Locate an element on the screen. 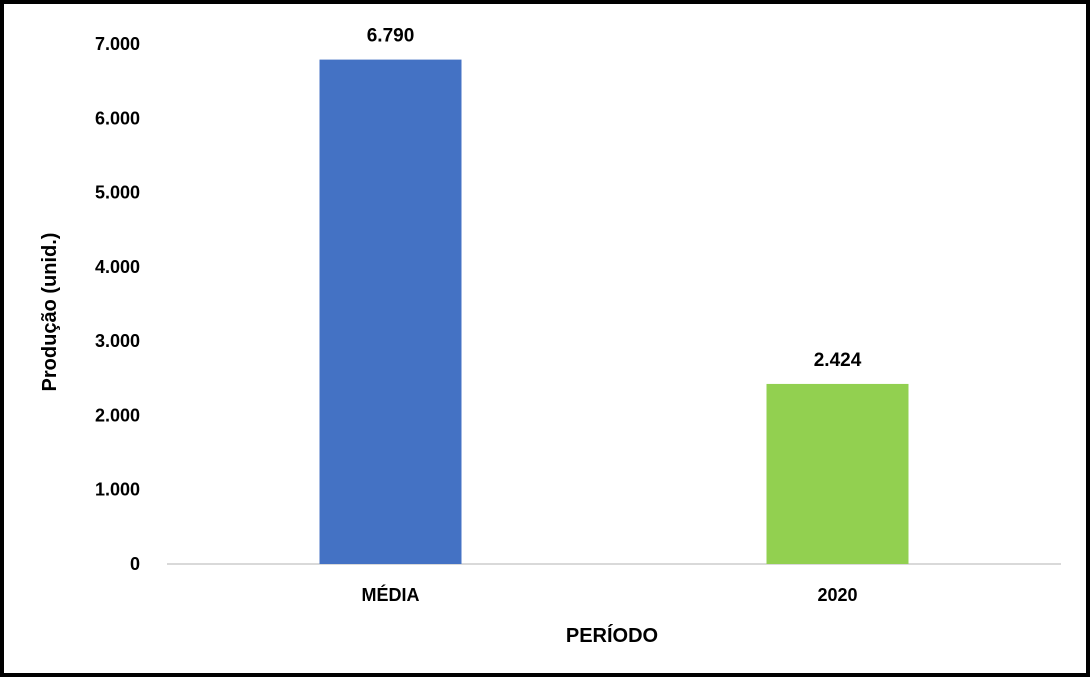 Image resolution: width=1090 pixels, height=677 pixels. y-tick-label: 2.000 is located at coordinates (117, 415).